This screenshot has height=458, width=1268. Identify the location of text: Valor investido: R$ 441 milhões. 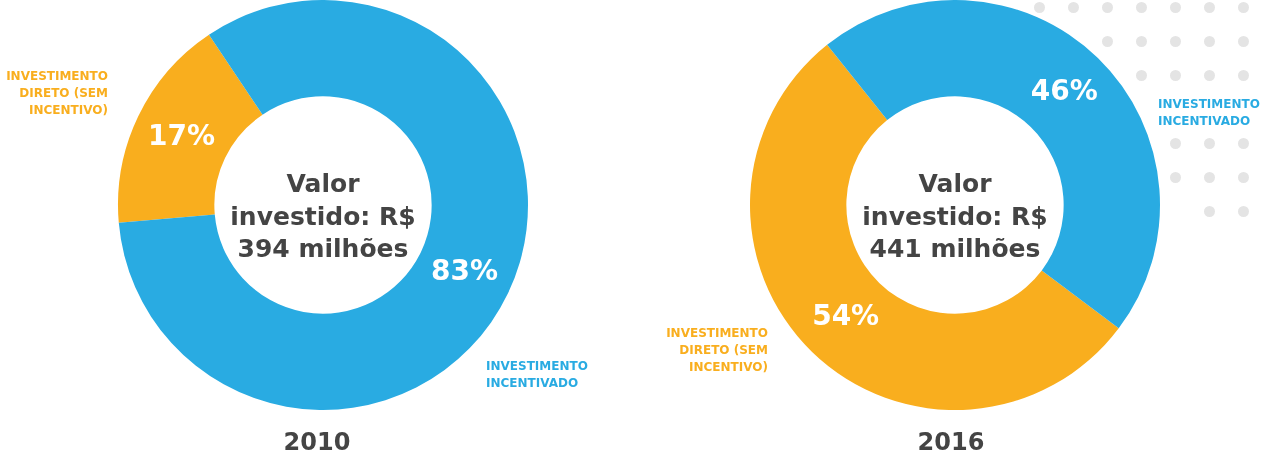
(955, 216).